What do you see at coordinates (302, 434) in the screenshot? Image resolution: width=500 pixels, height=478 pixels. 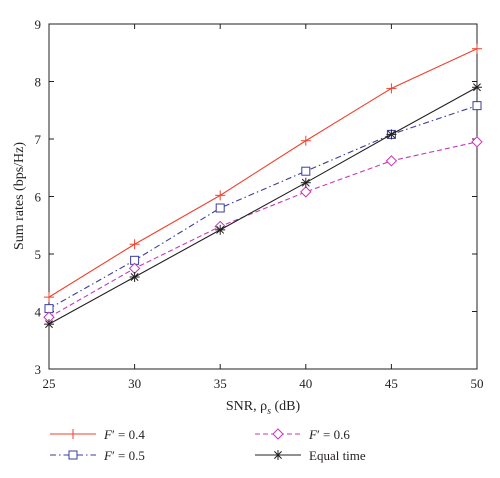 I see `legend-item: F′ = 0.6` at bounding box center [302, 434].